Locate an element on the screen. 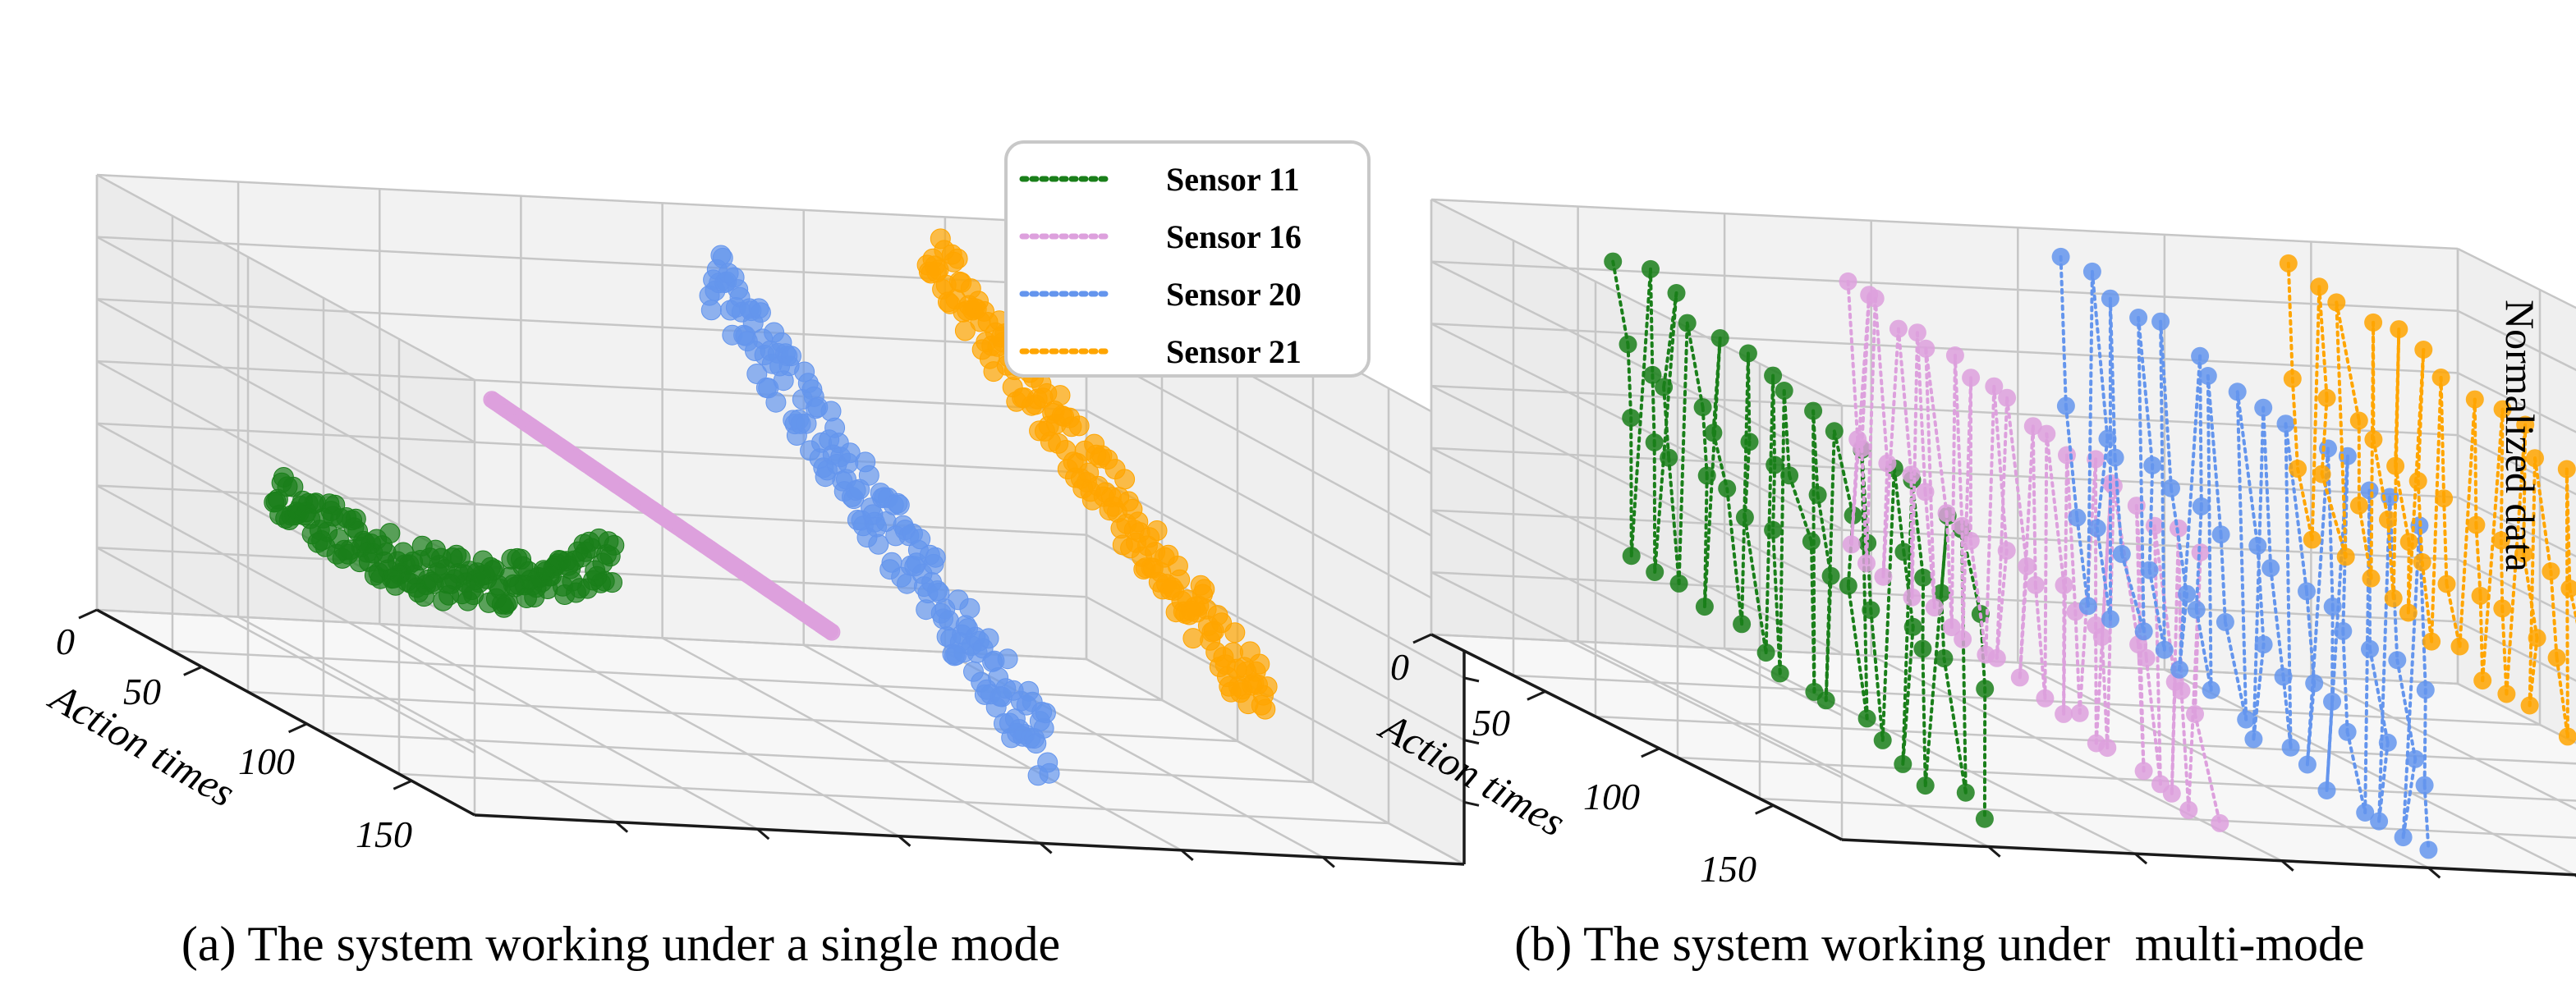  x-tick-mark is located at coordinates (297, 728).